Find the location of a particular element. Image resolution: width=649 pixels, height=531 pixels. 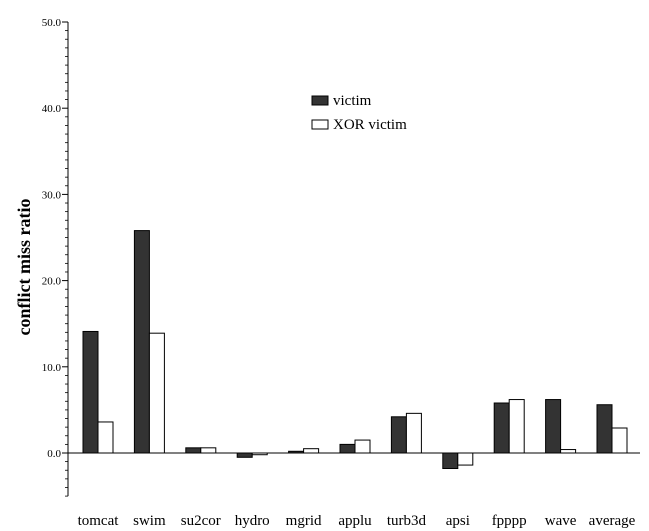

y-tick-label: 10.0 is located at coordinates (52, 368).